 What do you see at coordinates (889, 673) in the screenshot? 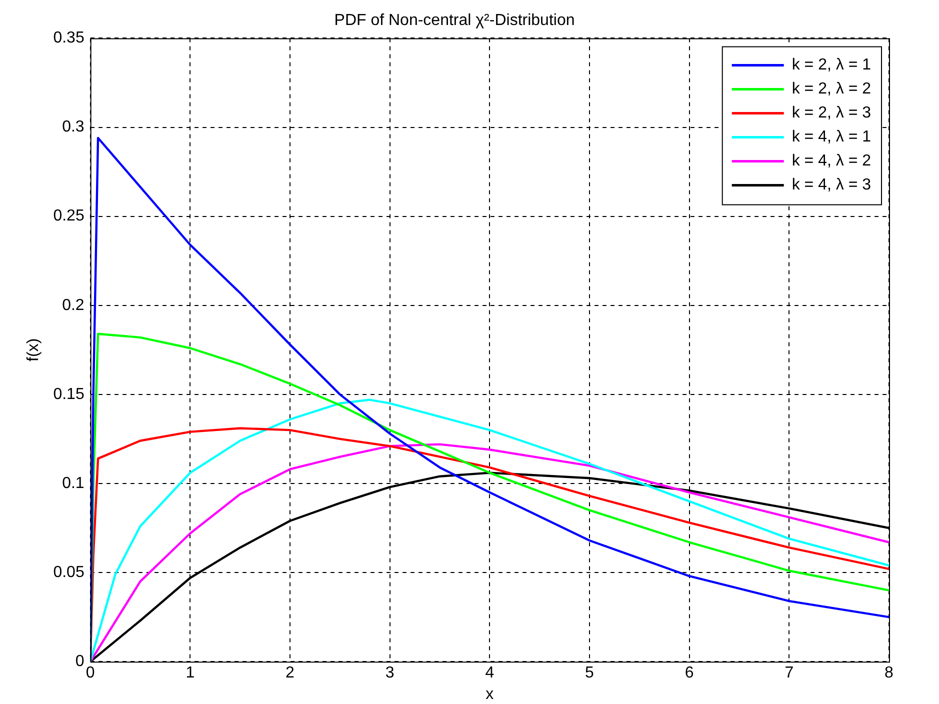
I see `x-tick-label: 8` at bounding box center [889, 673].